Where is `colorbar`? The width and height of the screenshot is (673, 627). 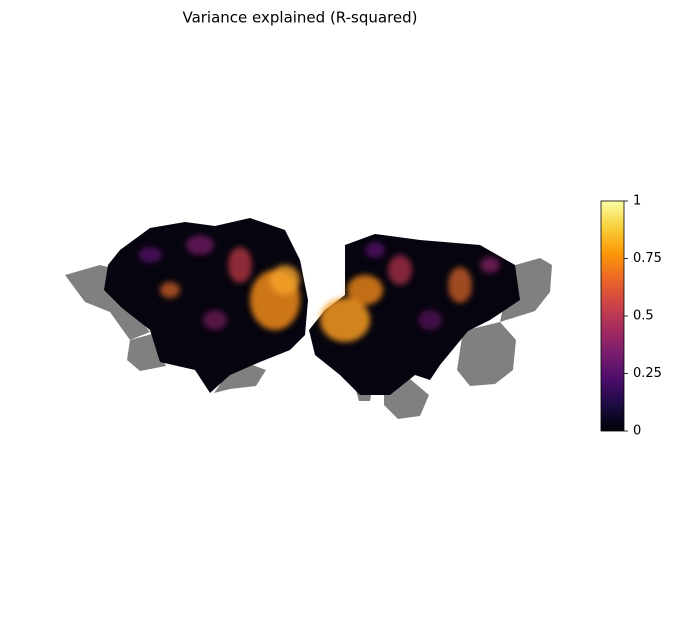 colorbar is located at coordinates (612, 316).